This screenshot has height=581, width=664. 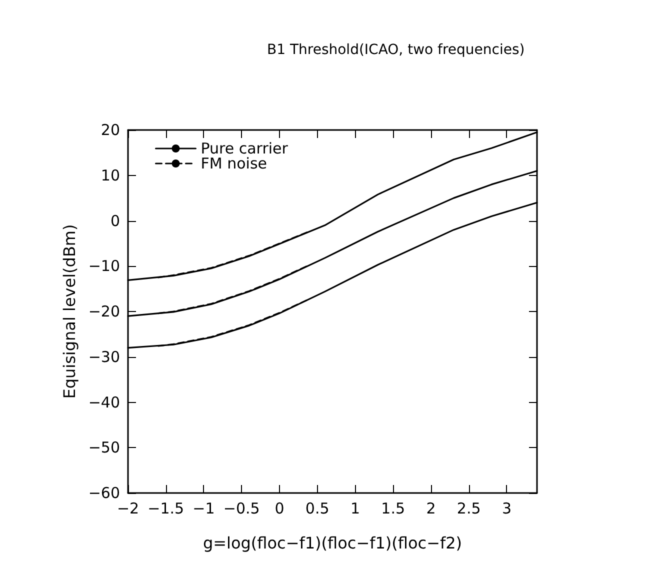 What do you see at coordinates (355, 509) in the screenshot?
I see `x-tick-label: 1` at bounding box center [355, 509].